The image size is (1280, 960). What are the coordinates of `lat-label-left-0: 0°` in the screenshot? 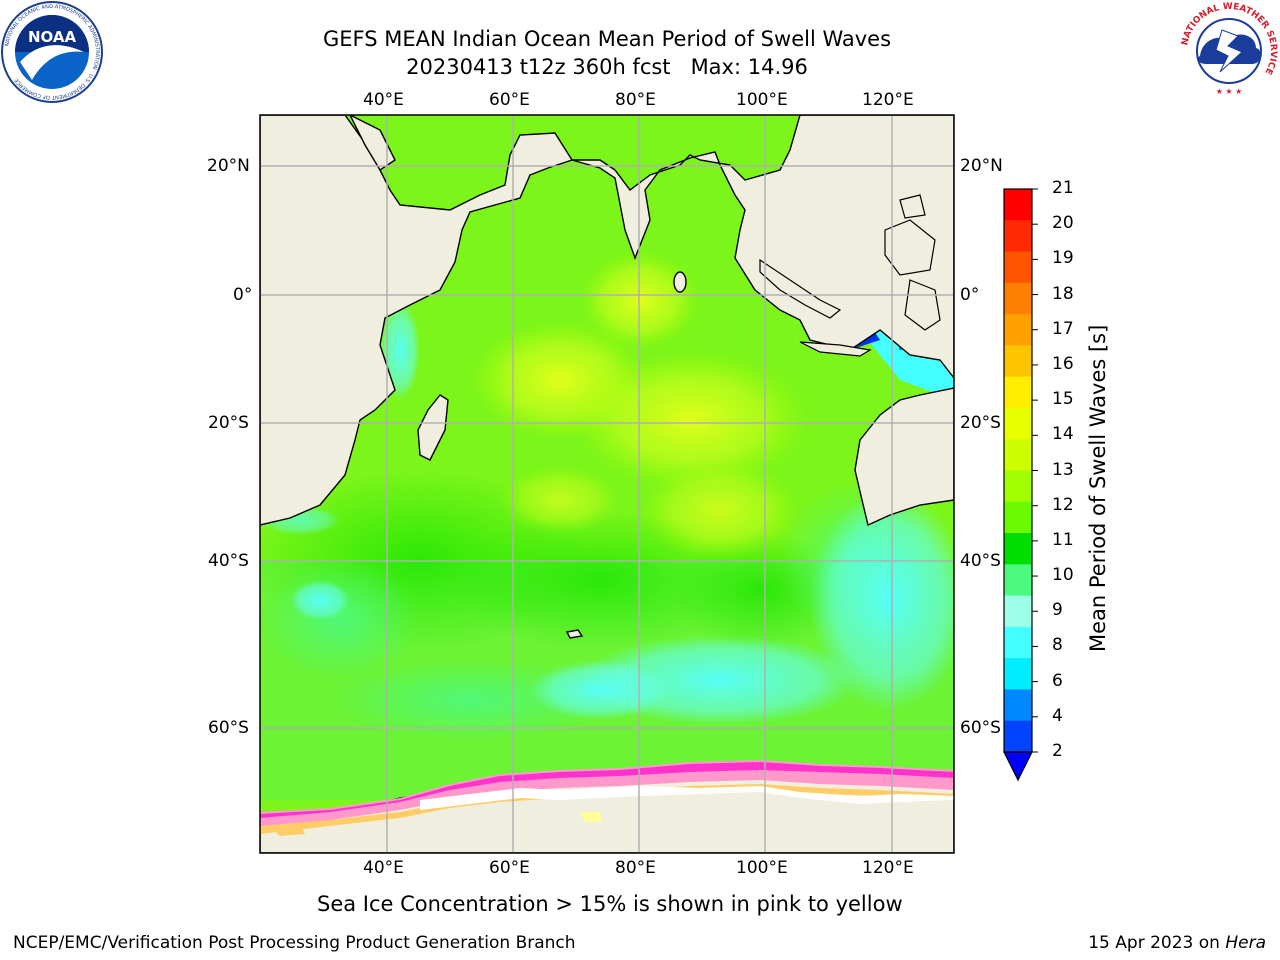 It's located at (243, 295).